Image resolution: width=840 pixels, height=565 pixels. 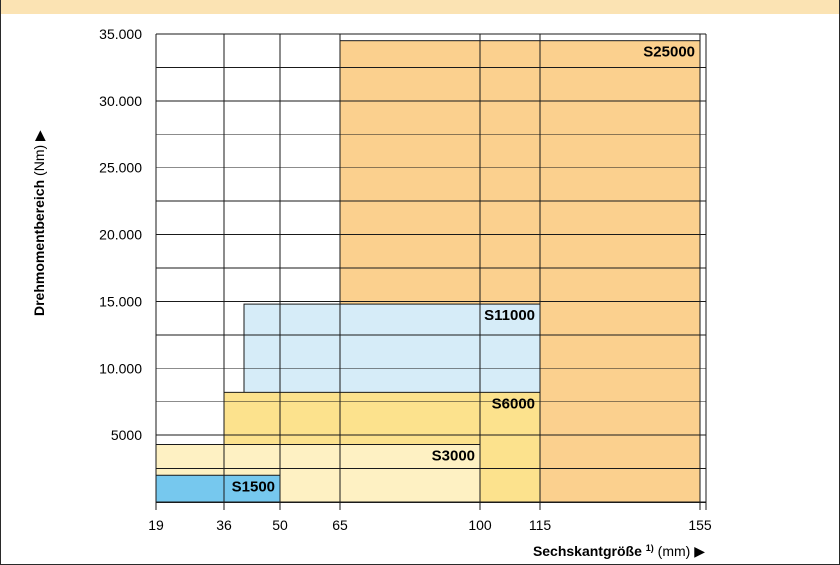 I want to click on x-tick-label: 19, so click(x=156, y=525).